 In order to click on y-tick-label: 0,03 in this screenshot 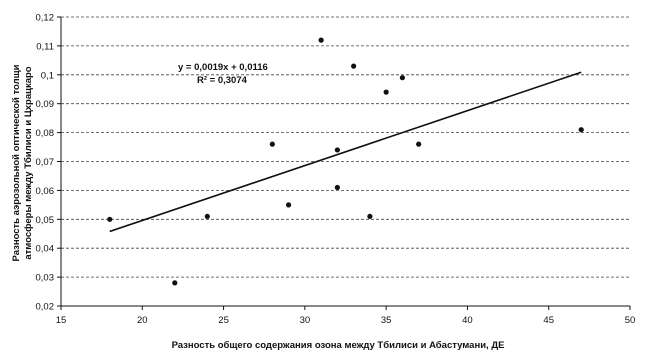, I will do `click(45, 278)`.